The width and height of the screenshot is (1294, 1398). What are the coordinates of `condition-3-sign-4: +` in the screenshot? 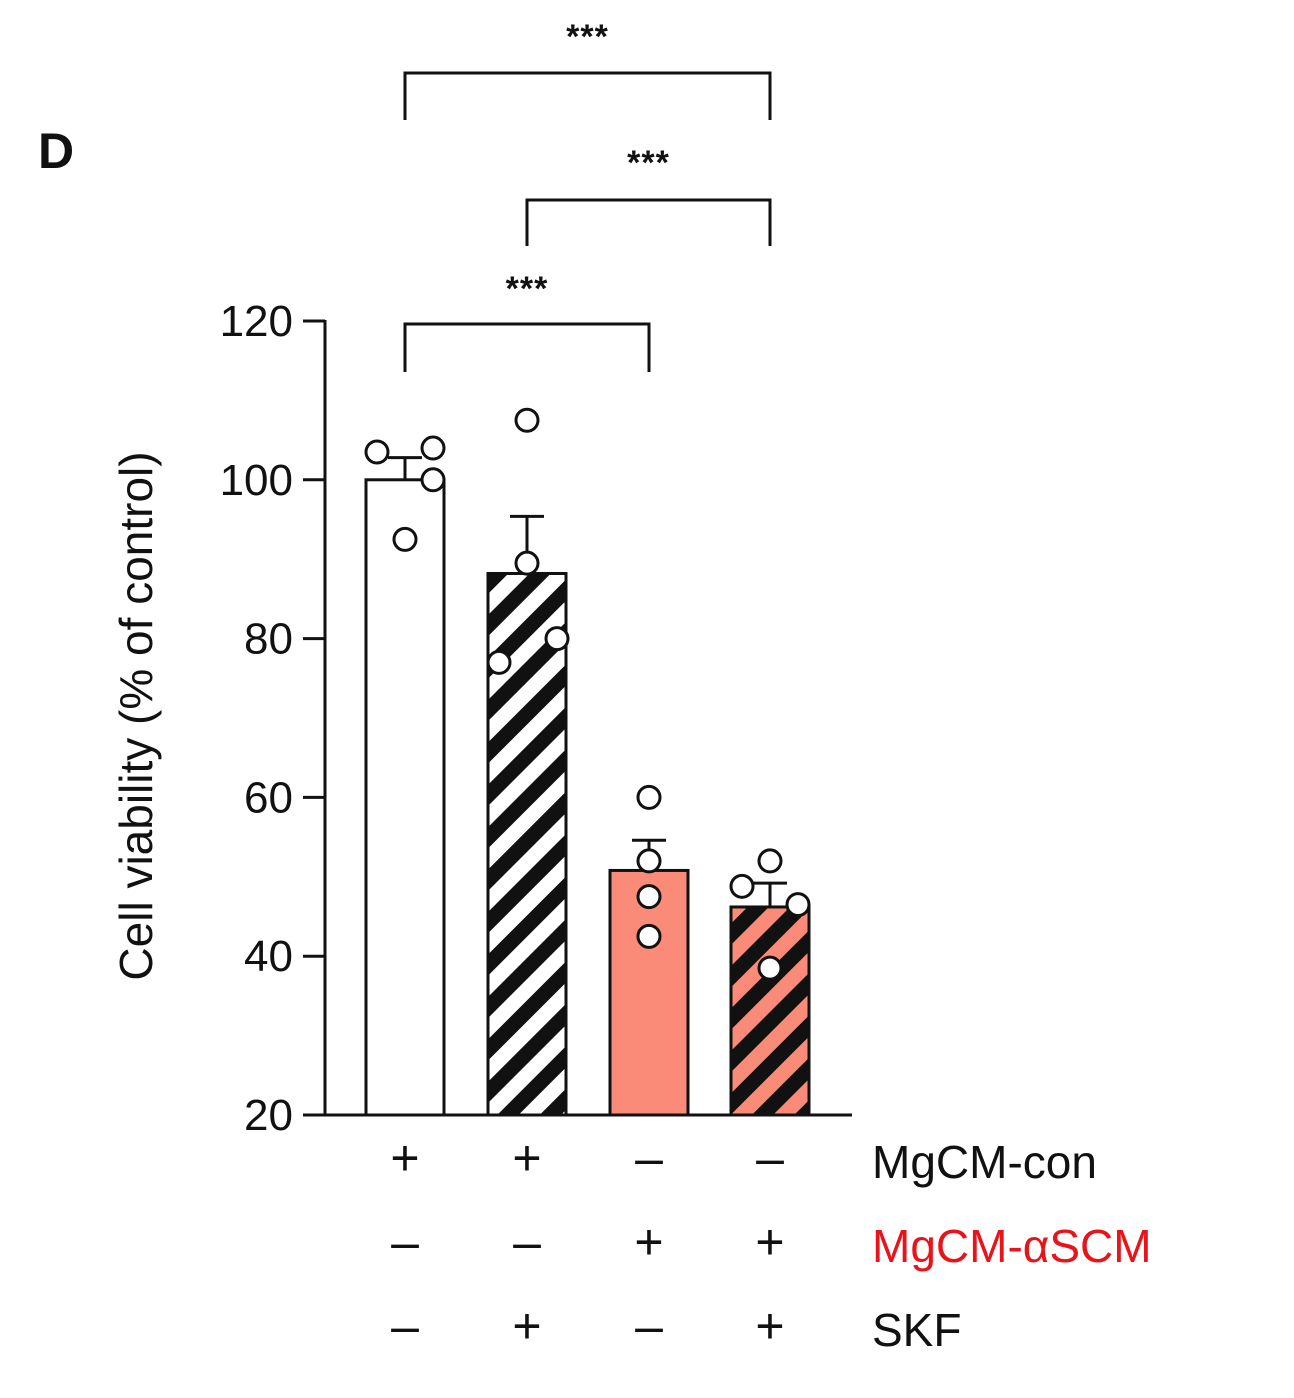 It's located at (769, 1326).